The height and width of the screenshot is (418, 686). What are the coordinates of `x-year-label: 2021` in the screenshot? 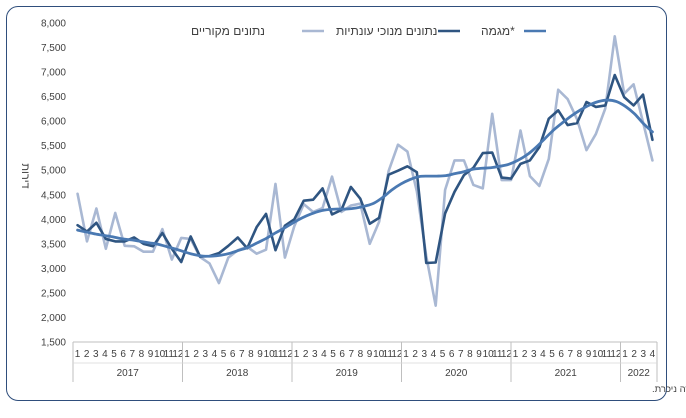 It's located at (566, 373).